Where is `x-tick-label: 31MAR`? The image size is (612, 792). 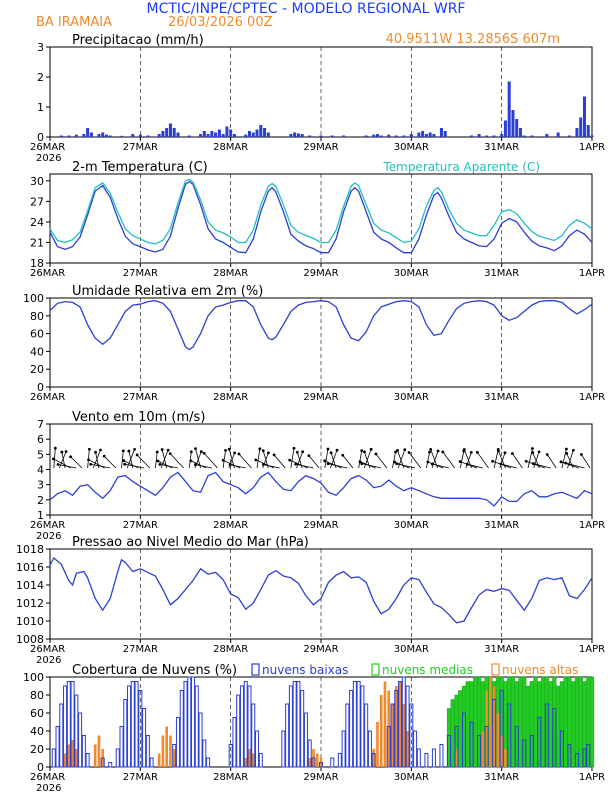
x-tick-label: 31MAR is located at coordinates (501, 525).